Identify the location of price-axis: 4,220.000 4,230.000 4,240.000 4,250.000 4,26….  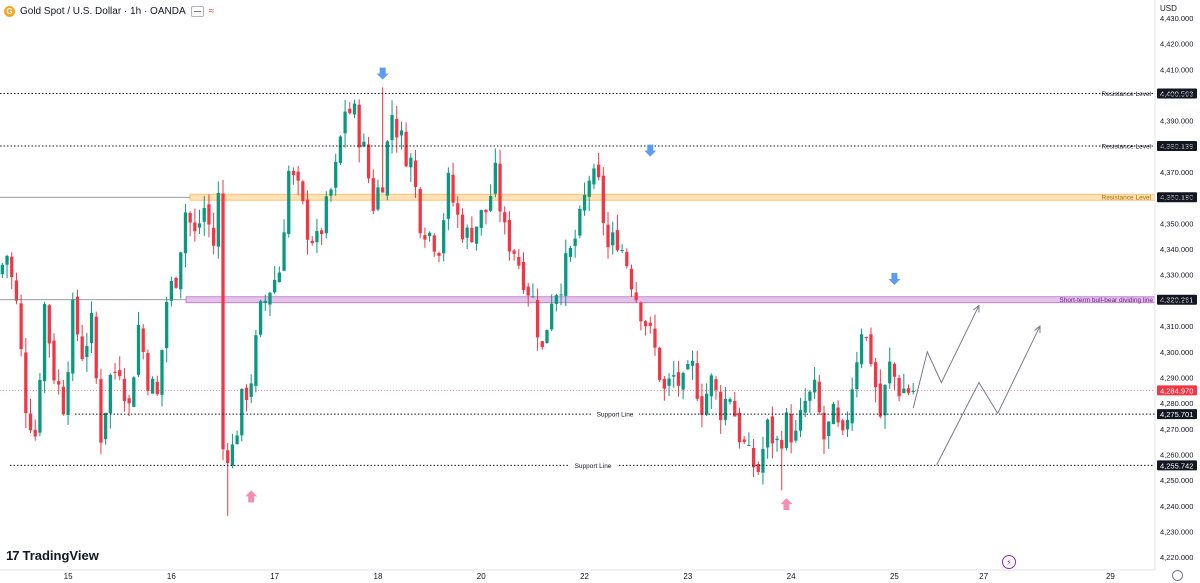
(1173, 285).